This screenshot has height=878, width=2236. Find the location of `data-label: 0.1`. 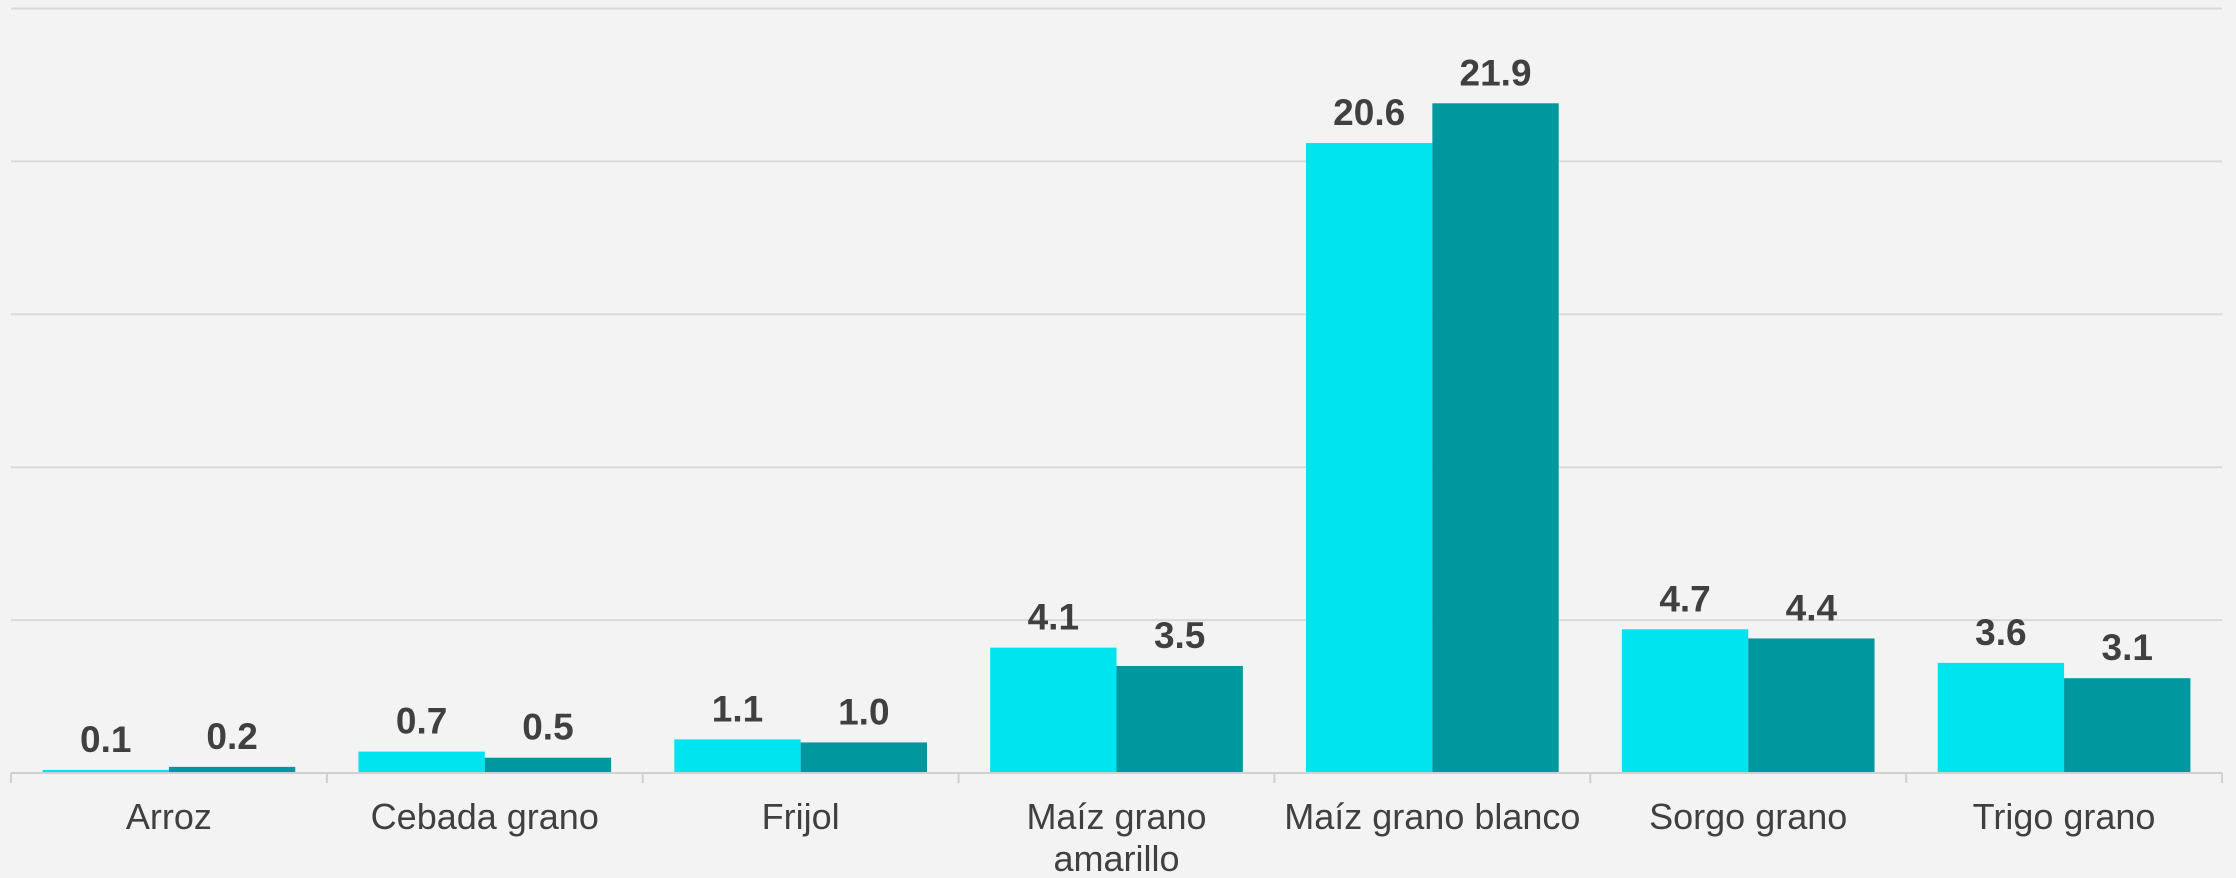

data-label: 0.1 is located at coordinates (105, 739).